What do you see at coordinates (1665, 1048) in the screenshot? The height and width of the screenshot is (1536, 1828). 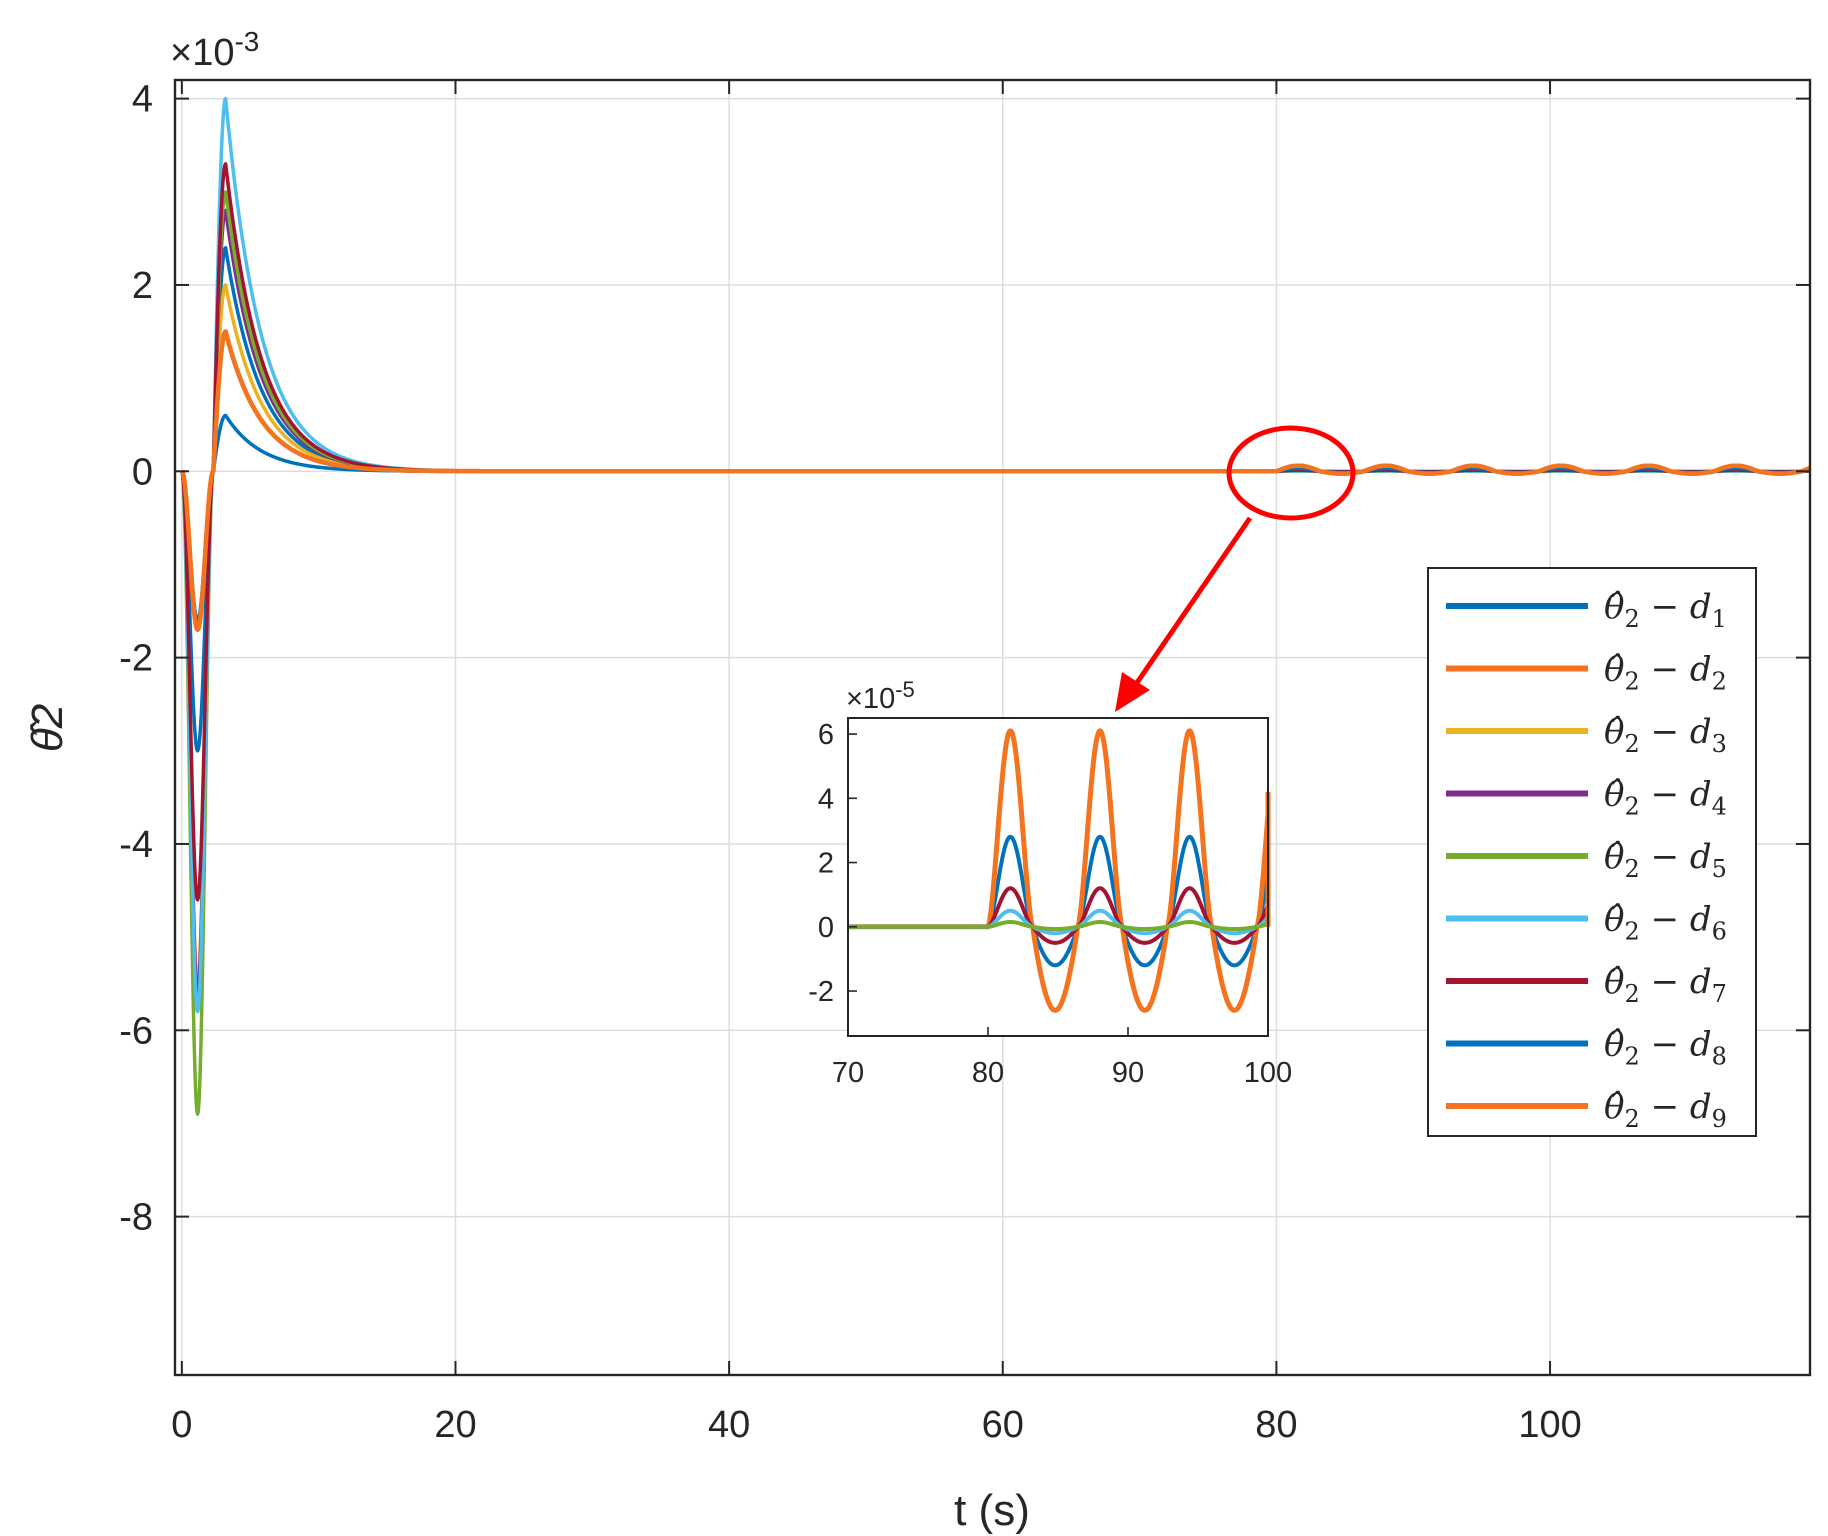 I see `legend-label-8: θ̂2 − d8` at bounding box center [1665, 1048].